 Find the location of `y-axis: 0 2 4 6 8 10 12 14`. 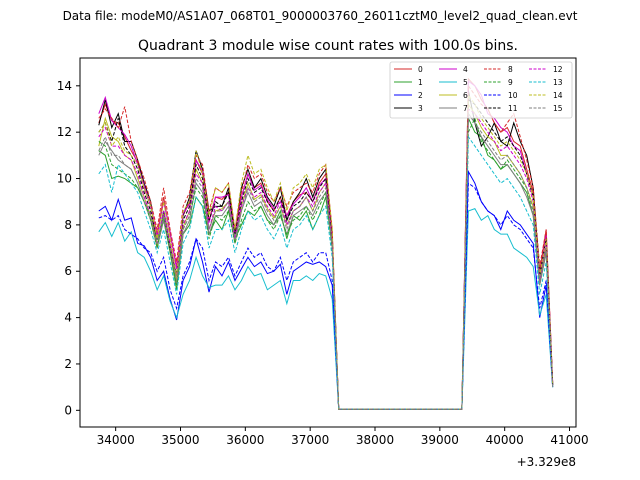

y-axis: 0 2 4 6 8 10 12 14 is located at coordinates (68, 248).